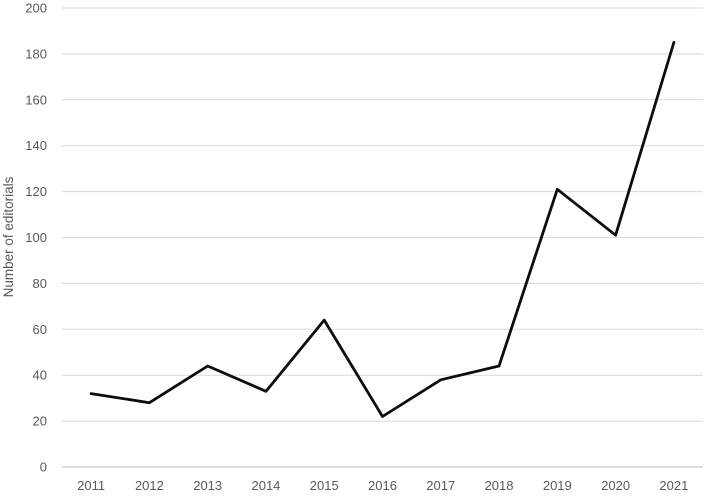 The image size is (706, 498). Describe the element at coordinates (615, 485) in the screenshot. I see `x-tick-label: 2020` at that location.